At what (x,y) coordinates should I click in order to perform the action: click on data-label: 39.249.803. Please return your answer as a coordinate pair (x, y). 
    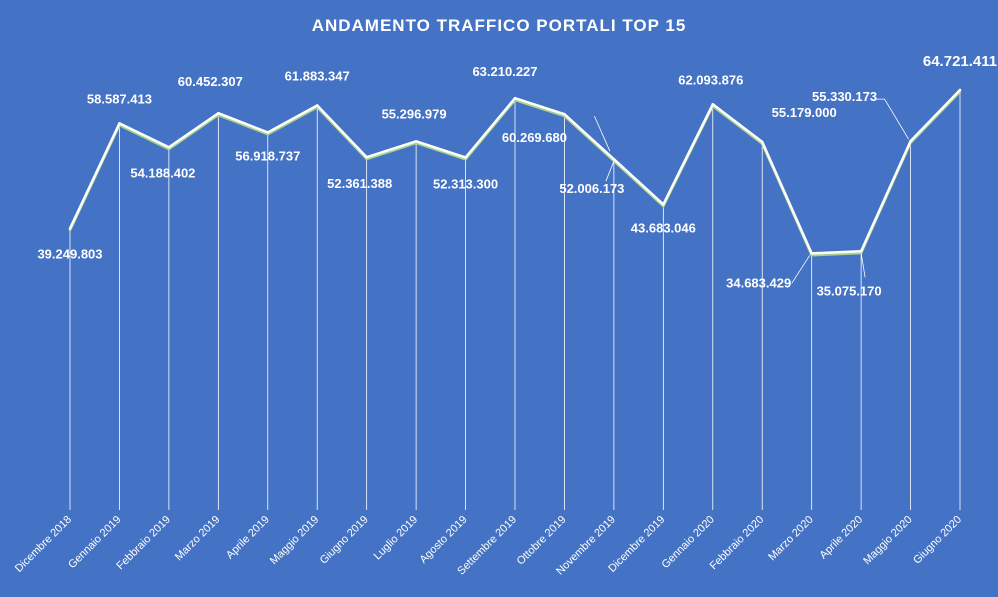
    Looking at the image, I should click on (69, 254).